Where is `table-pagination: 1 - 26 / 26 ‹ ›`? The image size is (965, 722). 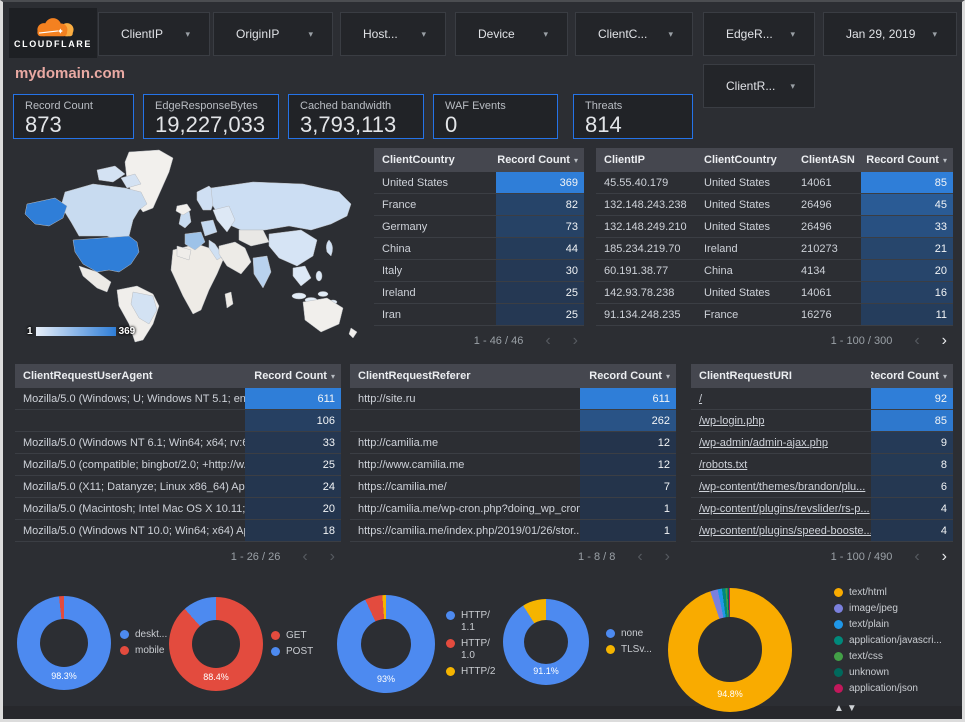
table-pagination: 1 - 26 / 26 ‹ › is located at coordinates (178, 557).